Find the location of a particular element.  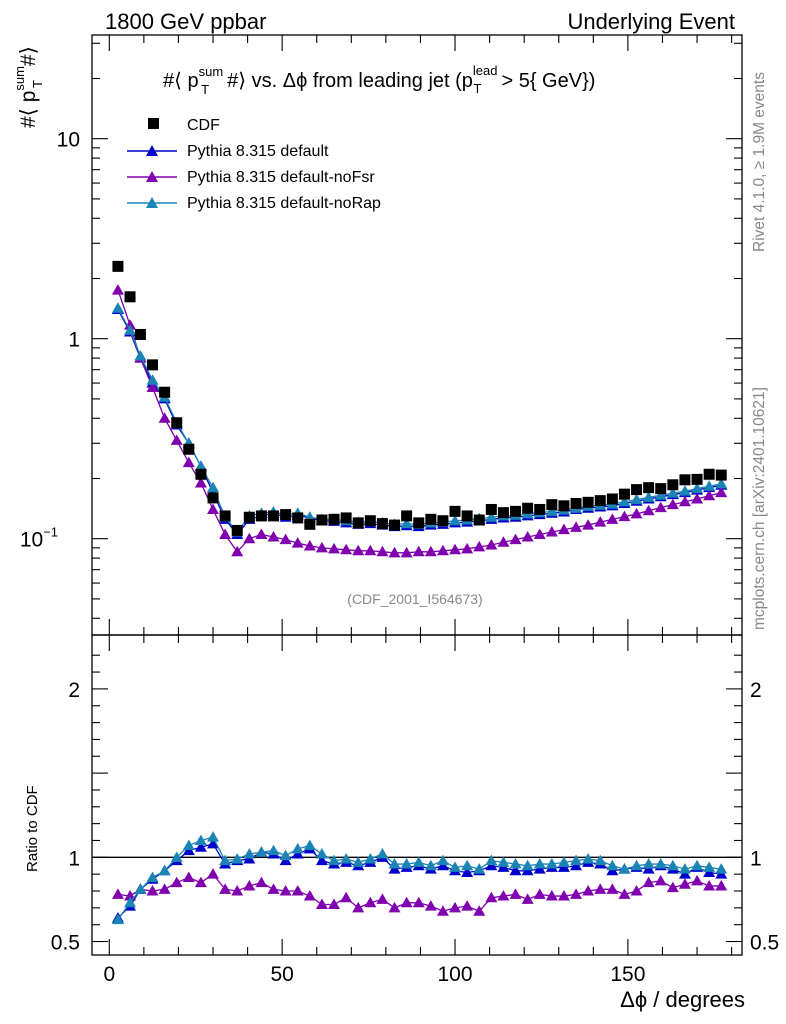

main-y-tick-label: 1 is located at coordinates (74, 340).